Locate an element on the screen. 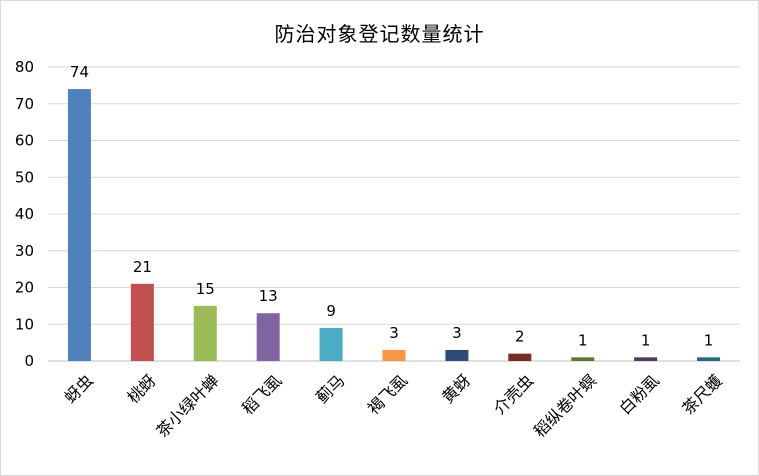 This screenshot has width=759, height=476. x-tick-label: 褐飞虱 is located at coordinates (387, 394).